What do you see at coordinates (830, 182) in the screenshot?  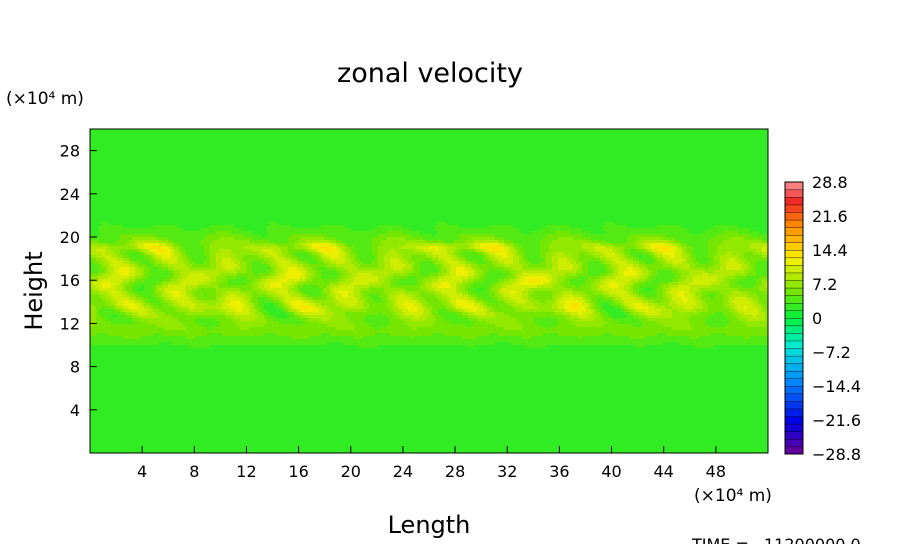 I see `colorbar-tick-label: 28.8` at bounding box center [830, 182].